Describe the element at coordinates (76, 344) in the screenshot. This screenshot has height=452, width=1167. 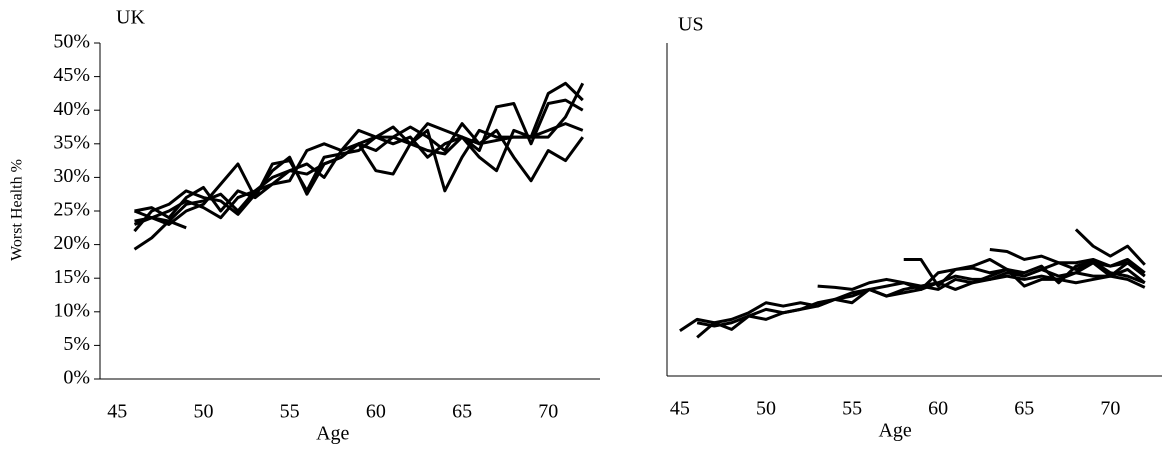
I see `y-tick-label: 5%` at that location.